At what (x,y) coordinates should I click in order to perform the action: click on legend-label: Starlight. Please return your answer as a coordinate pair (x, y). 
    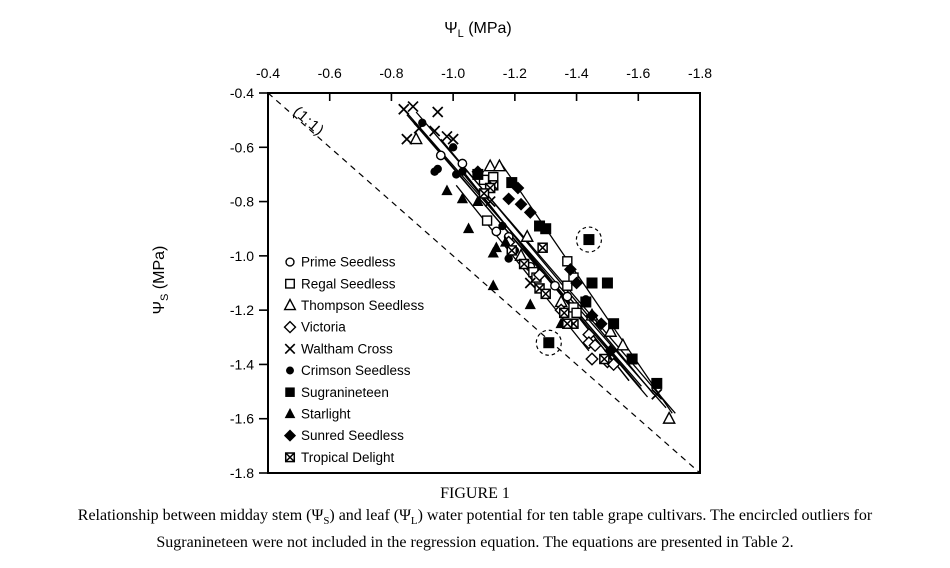
    Looking at the image, I should click on (326, 414).